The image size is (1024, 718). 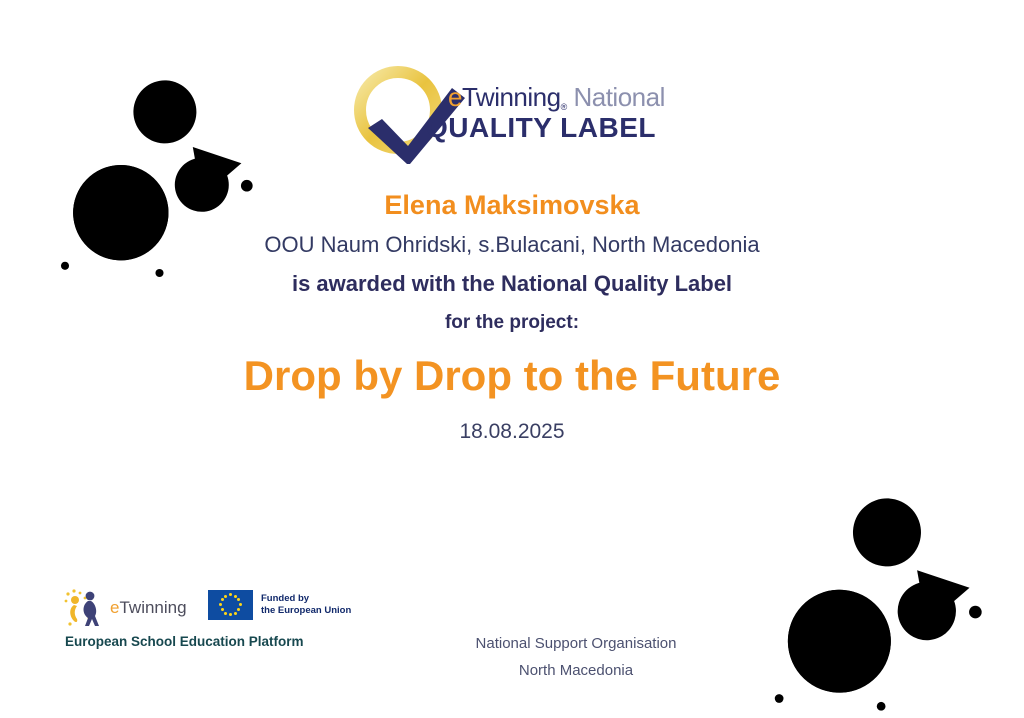 What do you see at coordinates (409, 115) in the screenshot?
I see `quality-ring-checkmark-icon` at bounding box center [409, 115].